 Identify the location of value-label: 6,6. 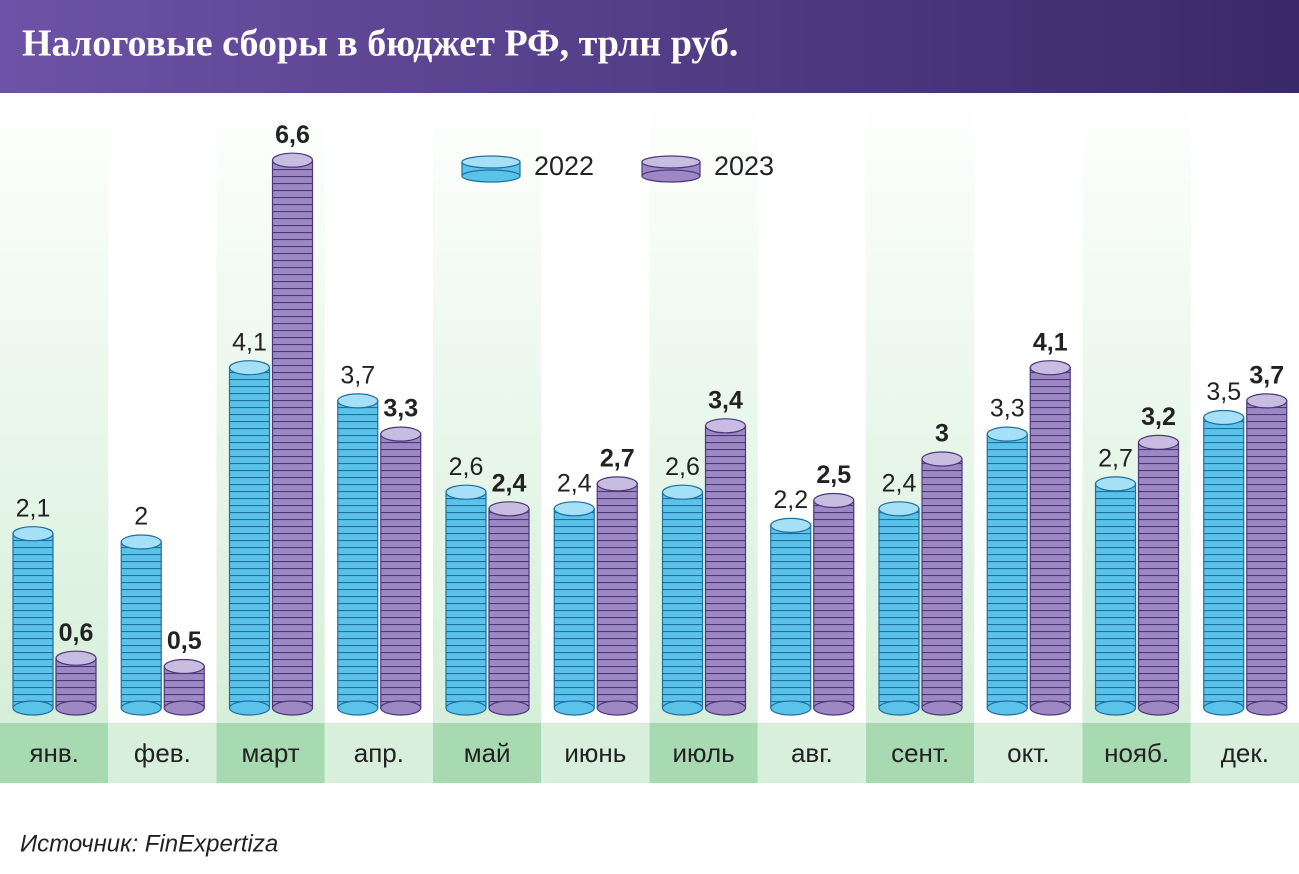
(292, 135).